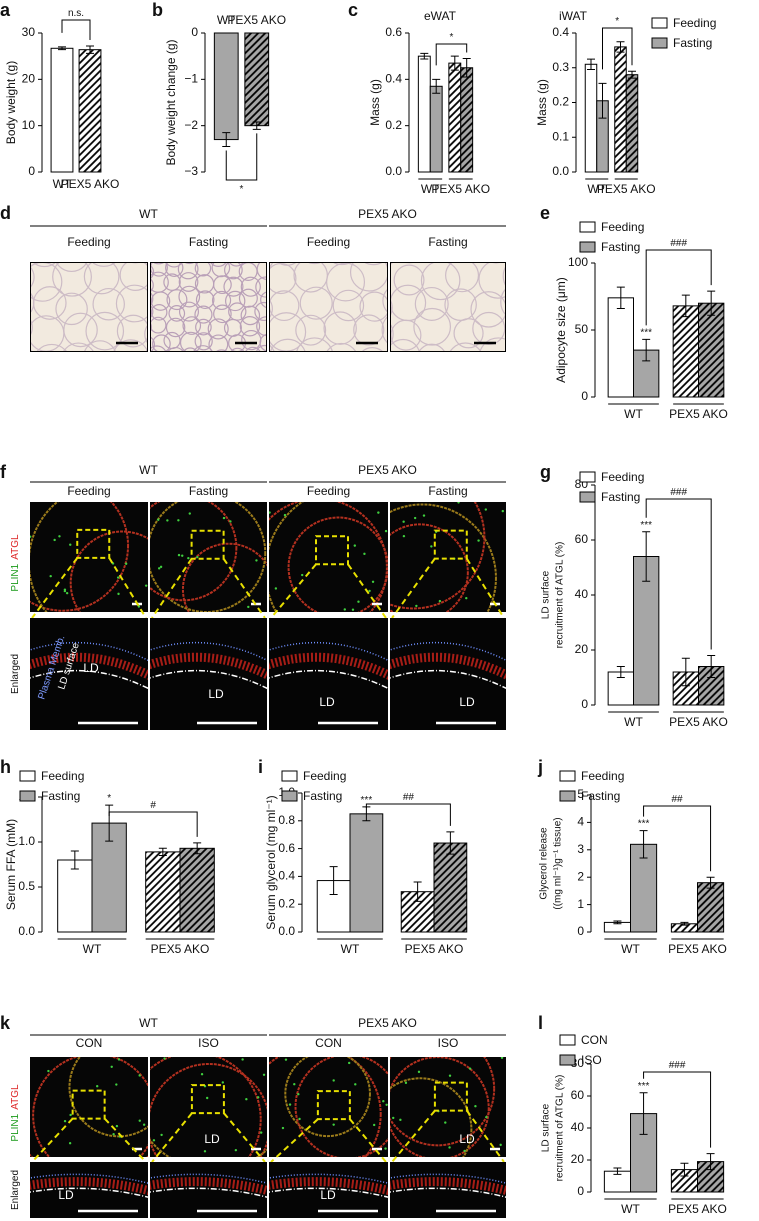 This screenshot has height=1221, width=759. I want to click on y-axis-label: Mass (g), so click(542, 102).